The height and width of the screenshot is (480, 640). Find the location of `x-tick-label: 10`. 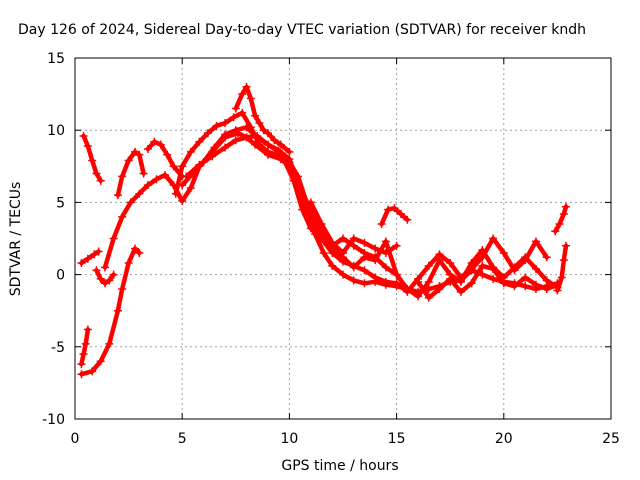

x-tick-label: 10 is located at coordinates (289, 439).